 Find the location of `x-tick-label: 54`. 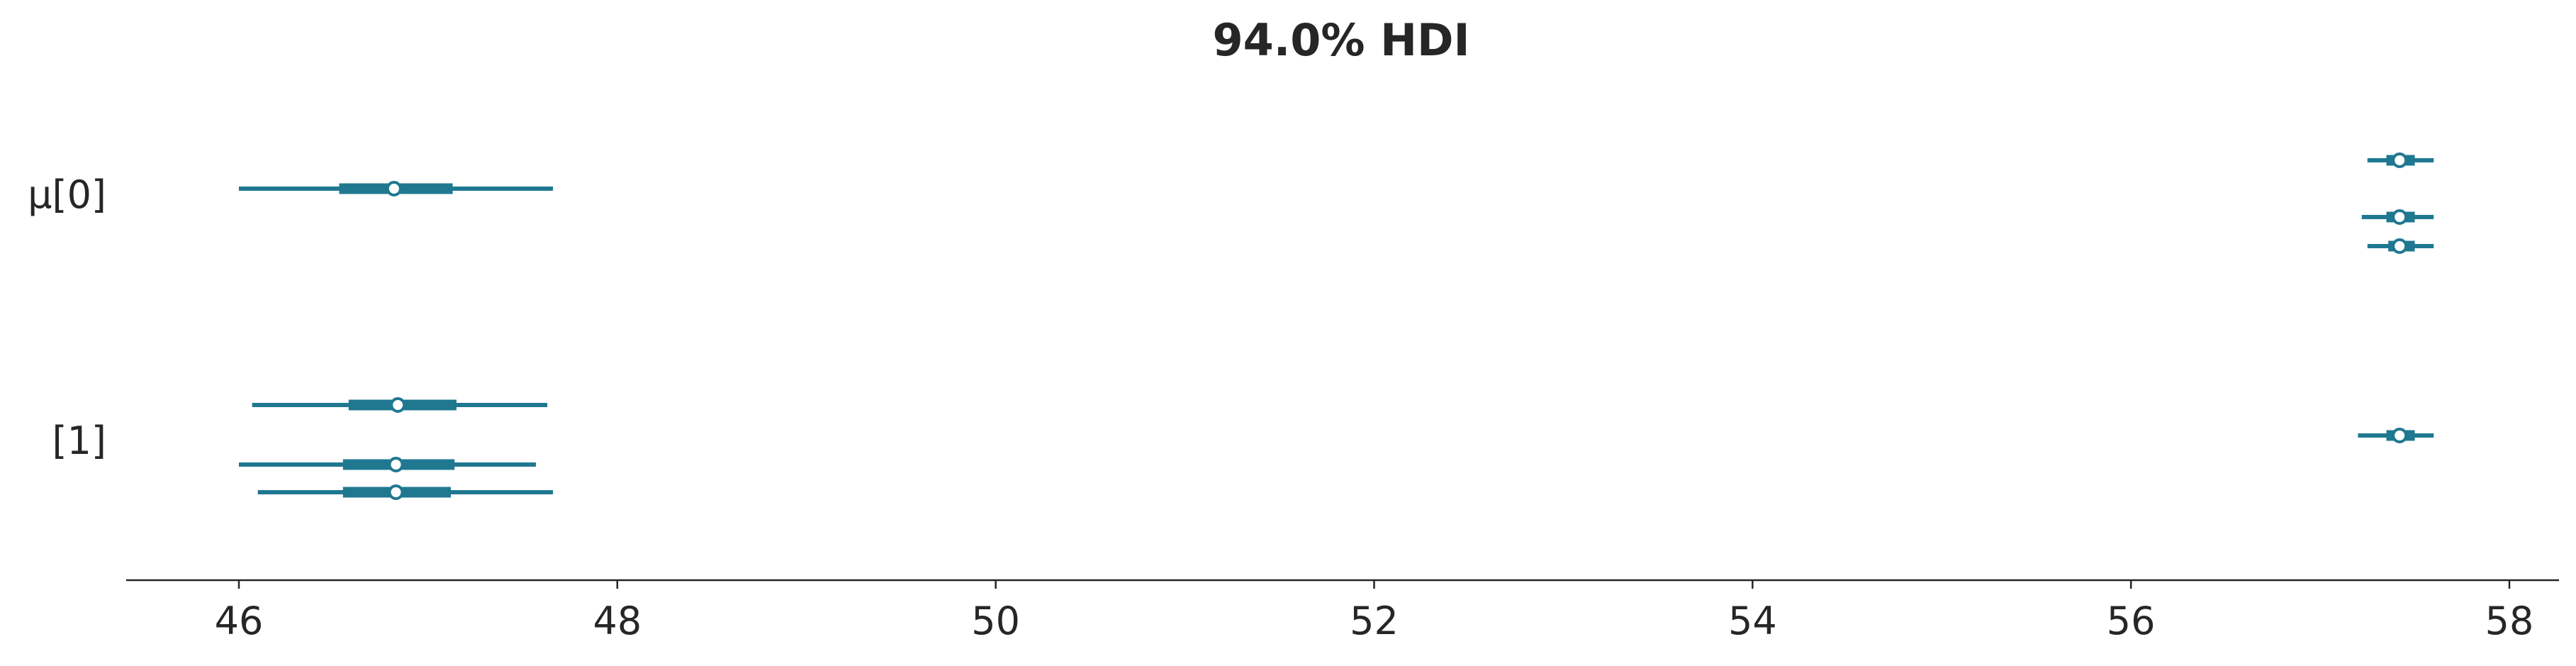

x-tick-label: 54 is located at coordinates (1752, 621).